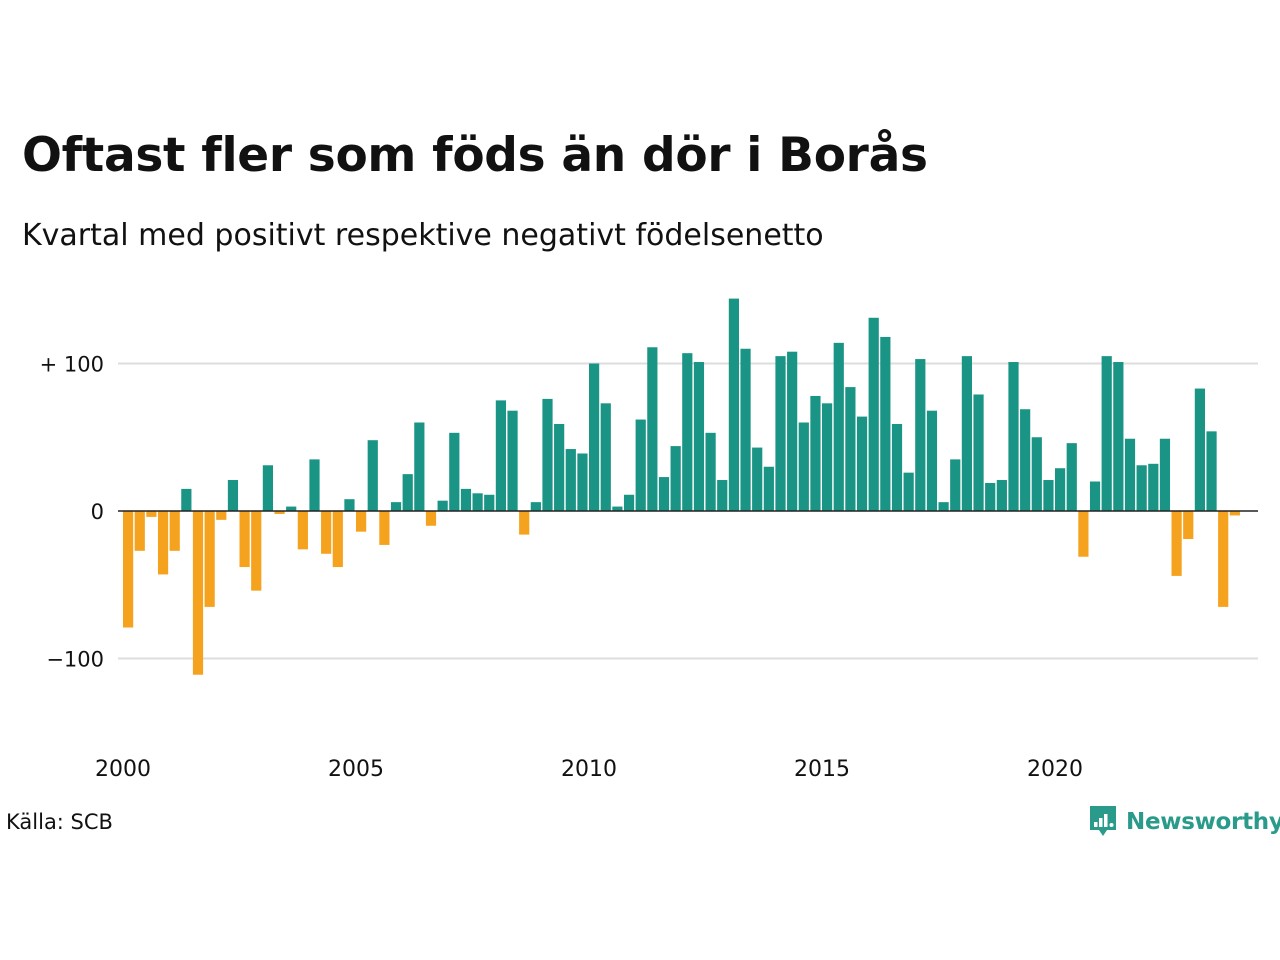  What do you see at coordinates (475, 155) in the screenshot?
I see `chart-title: Oftast fler som föds än dör i Borås` at bounding box center [475, 155].